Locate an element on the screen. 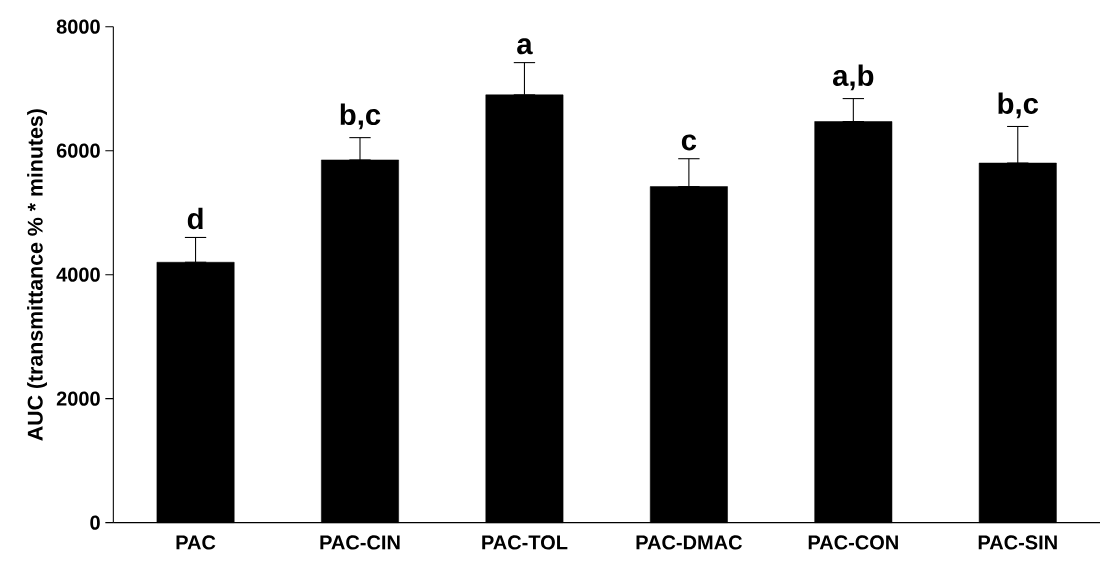 The image size is (1108, 563). x-tick-label: PAC-DMAC is located at coordinates (689, 542).